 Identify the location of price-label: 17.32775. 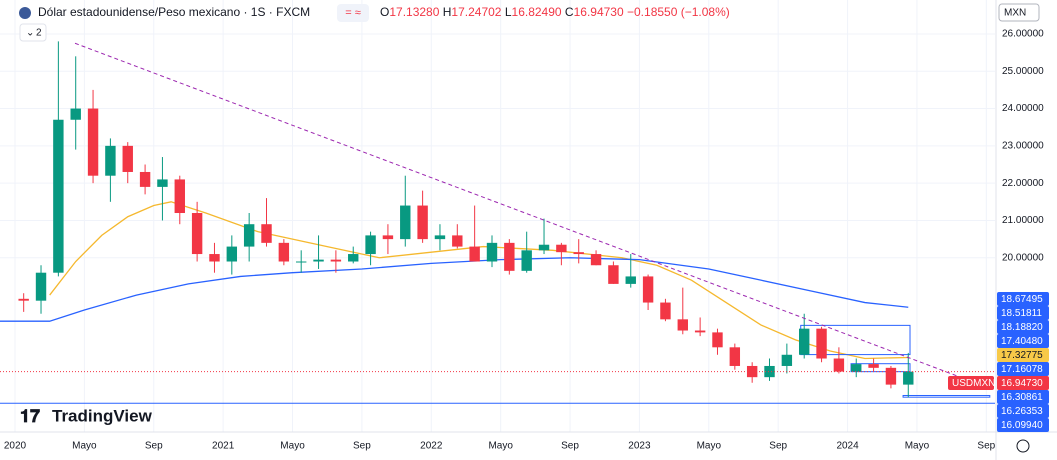
(1022, 355).